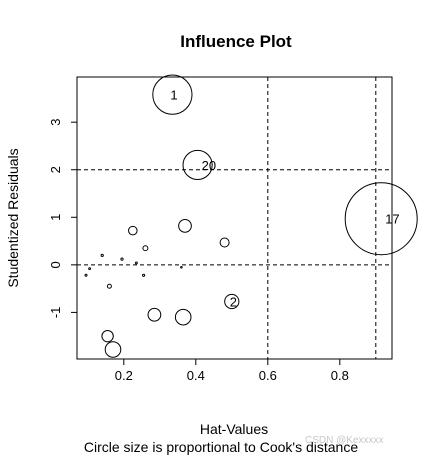 This screenshot has height=458, width=433. Describe the element at coordinates (124, 375) in the screenshot. I see `x-tick-label-0: 0.2` at that location.